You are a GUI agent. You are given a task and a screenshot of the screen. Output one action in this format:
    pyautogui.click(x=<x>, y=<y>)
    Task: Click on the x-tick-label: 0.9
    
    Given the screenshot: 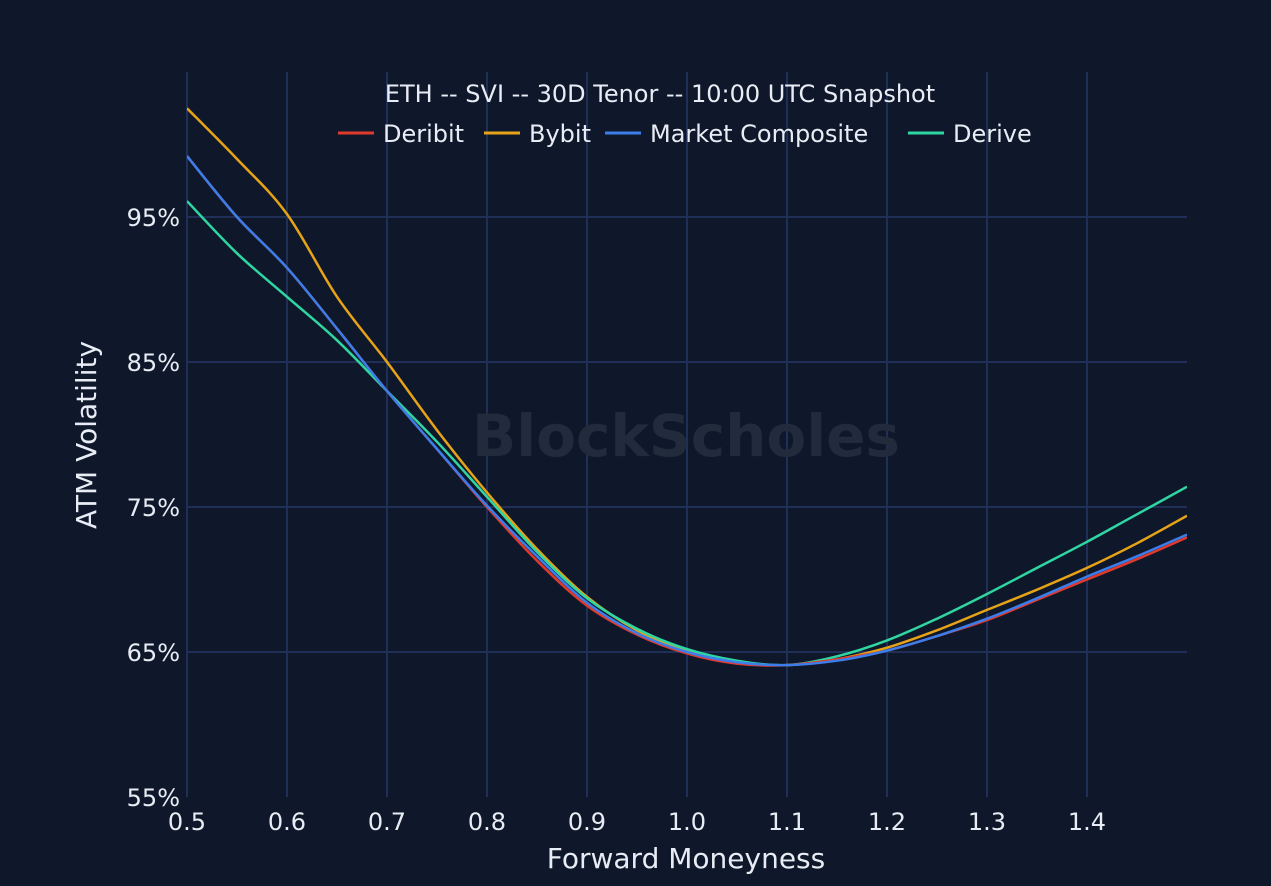 What is the action you would take?
    pyautogui.click(x=587, y=822)
    